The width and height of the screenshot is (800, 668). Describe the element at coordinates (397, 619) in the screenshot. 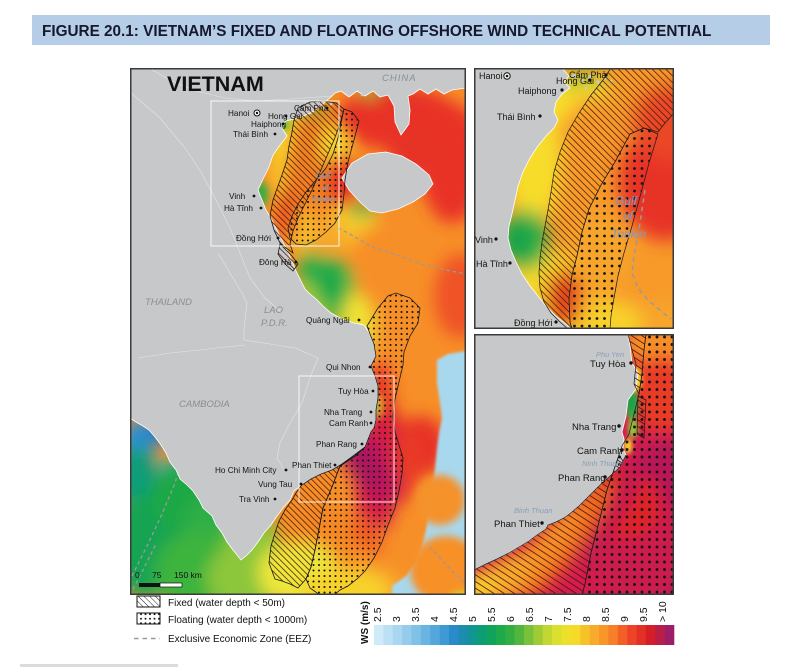

I see `svg-text: 3` at that location.